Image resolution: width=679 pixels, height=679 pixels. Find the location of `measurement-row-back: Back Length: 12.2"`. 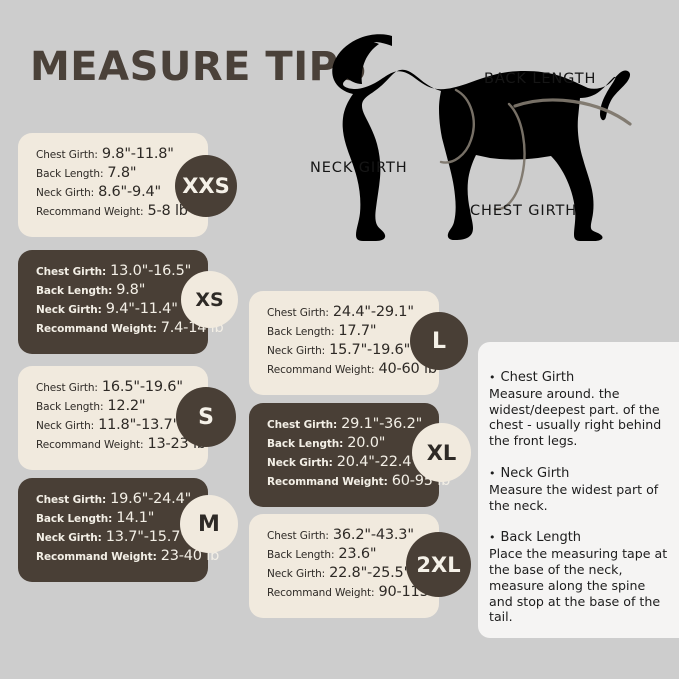

measurement-row-back: Back Length: 12.2" is located at coordinates (121, 406).